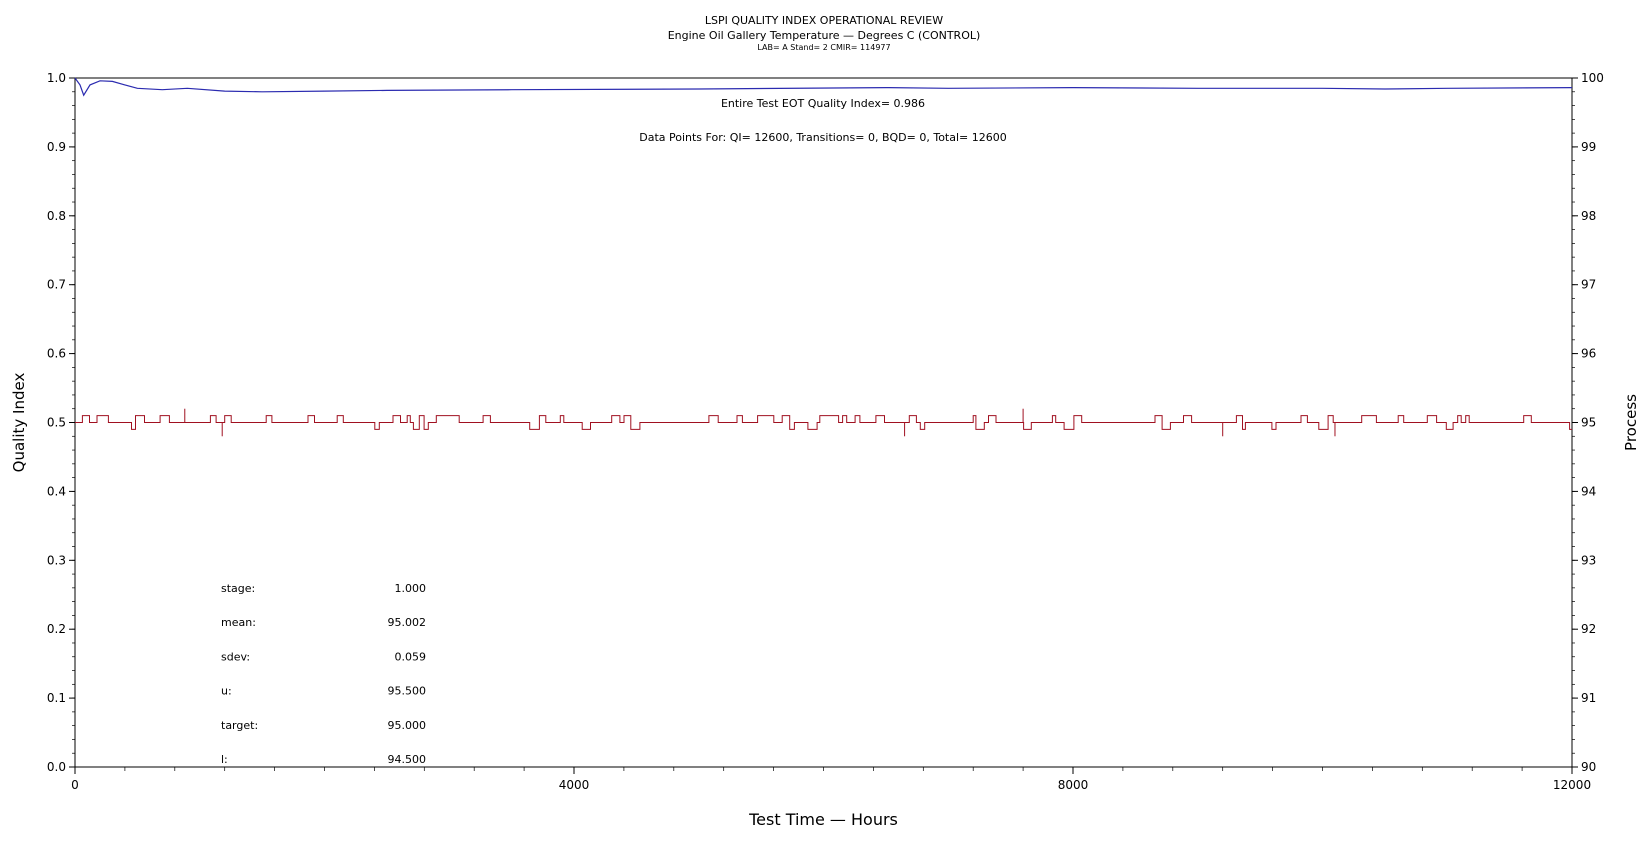  I want to click on y-left-tick-label: 0.4, so click(56, 491).